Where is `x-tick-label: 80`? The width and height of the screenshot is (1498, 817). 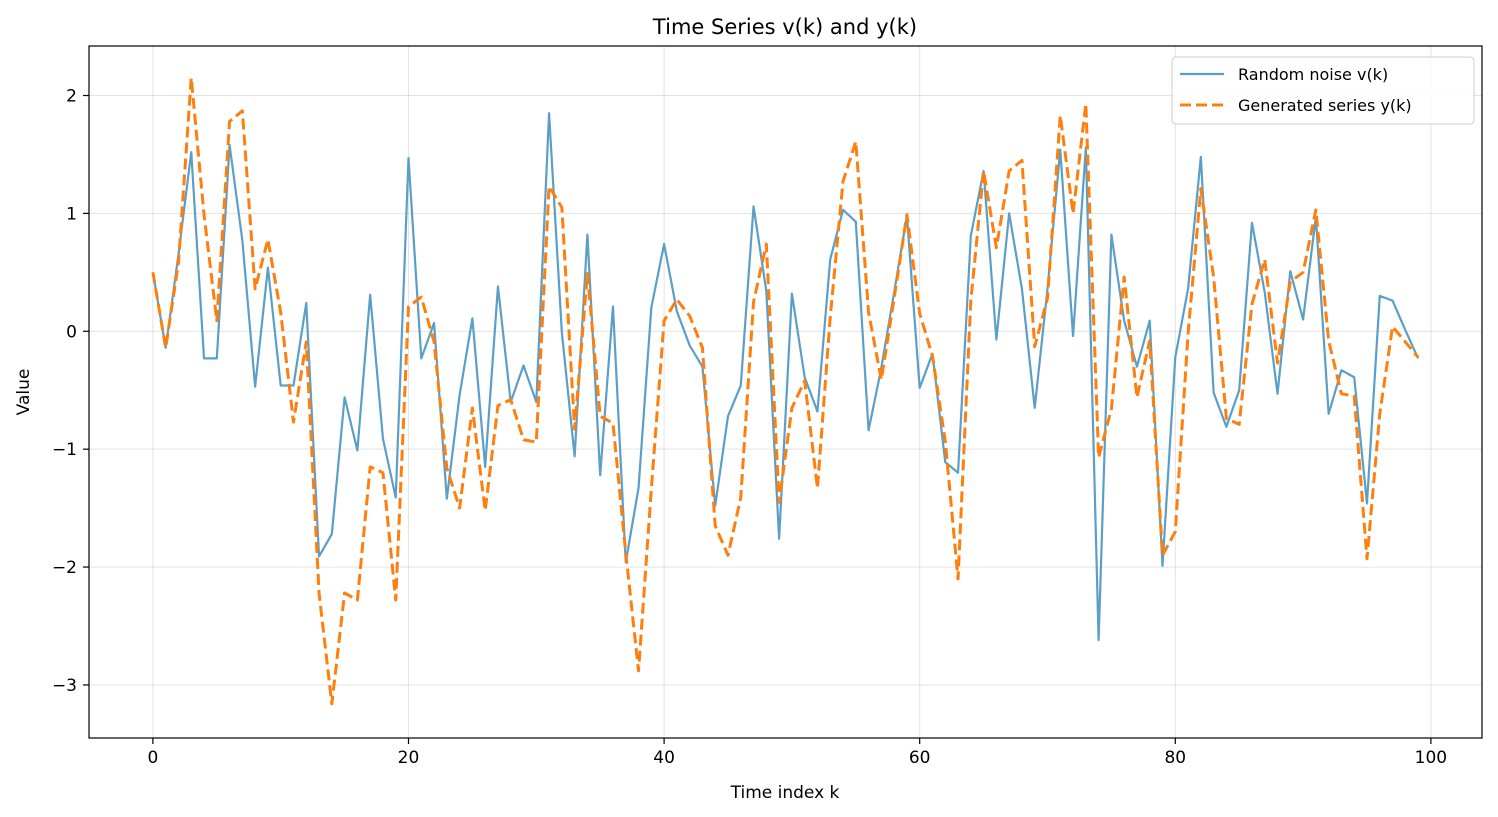 x-tick-label: 80 is located at coordinates (1175, 758).